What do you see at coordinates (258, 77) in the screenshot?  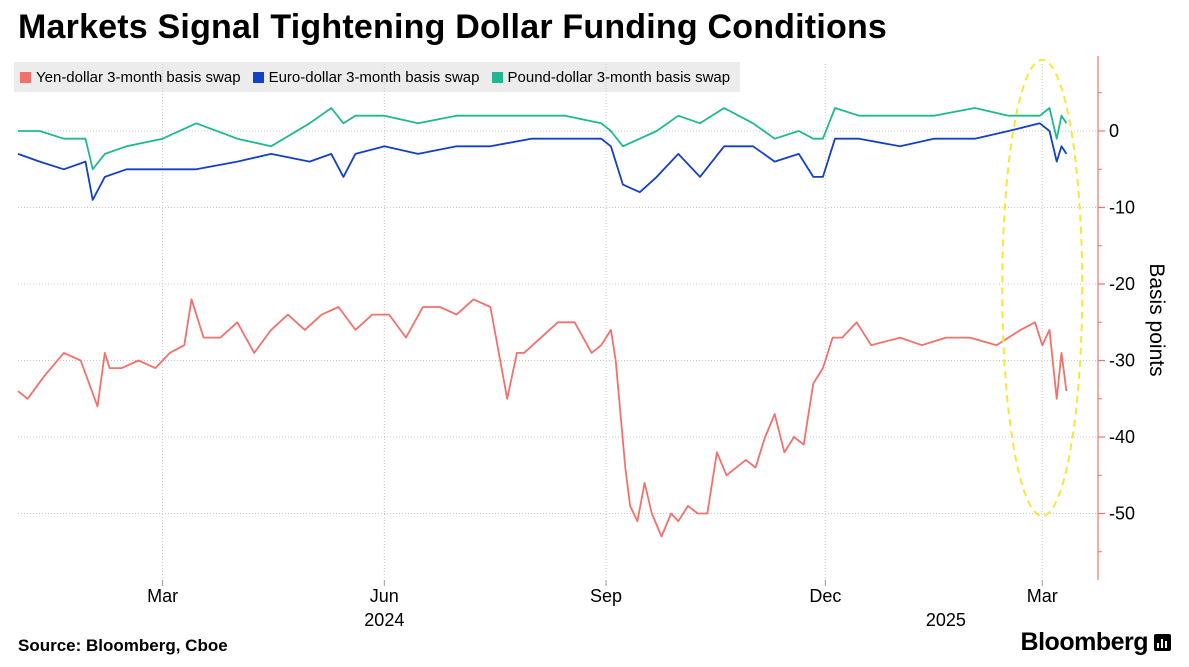 I see `legend-swatch-euro` at bounding box center [258, 77].